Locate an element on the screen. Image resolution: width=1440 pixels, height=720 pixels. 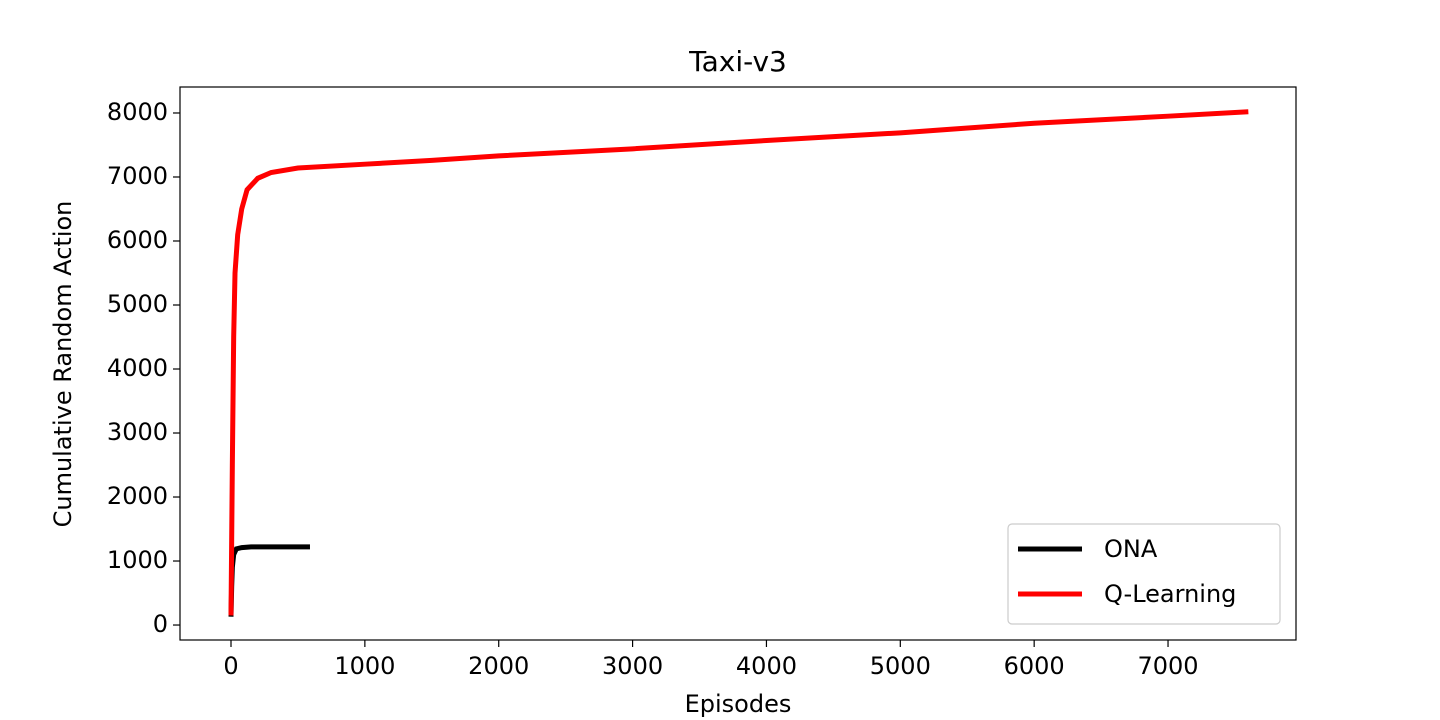
y-tick-label: 0 is located at coordinates (160, 624).